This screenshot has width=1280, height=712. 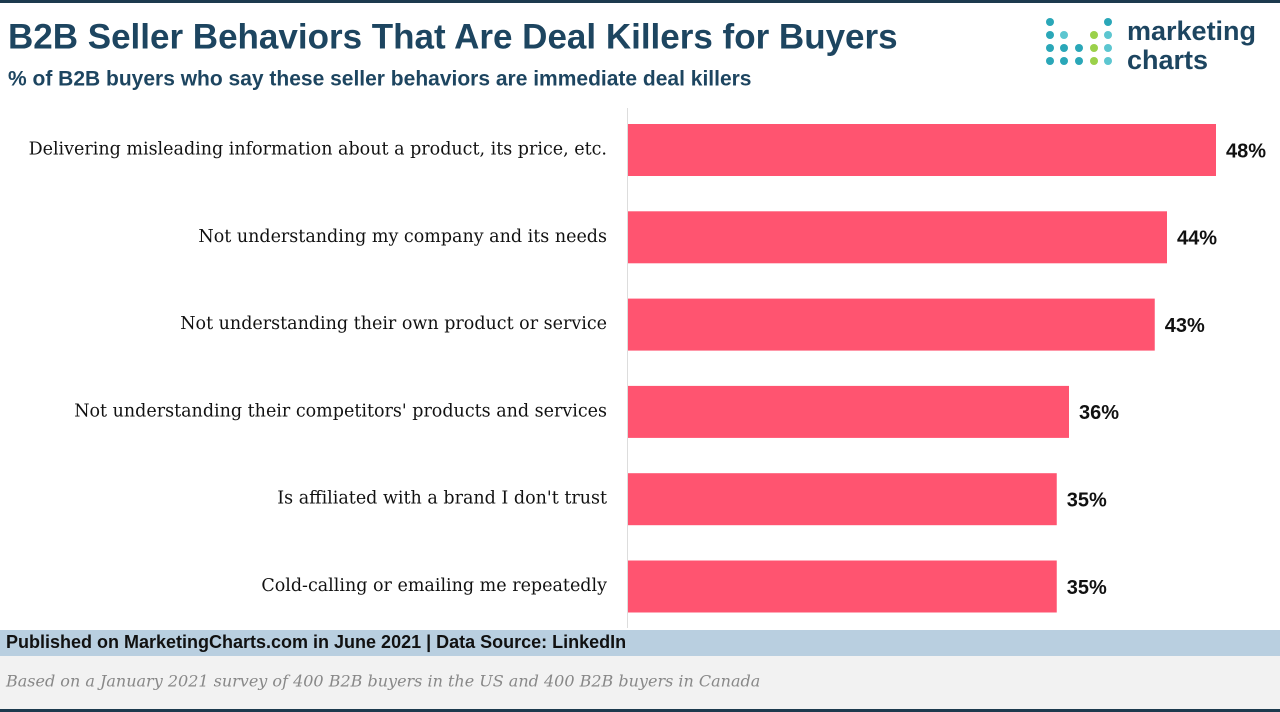 I want to click on footer-band, so click(x=640, y=643).